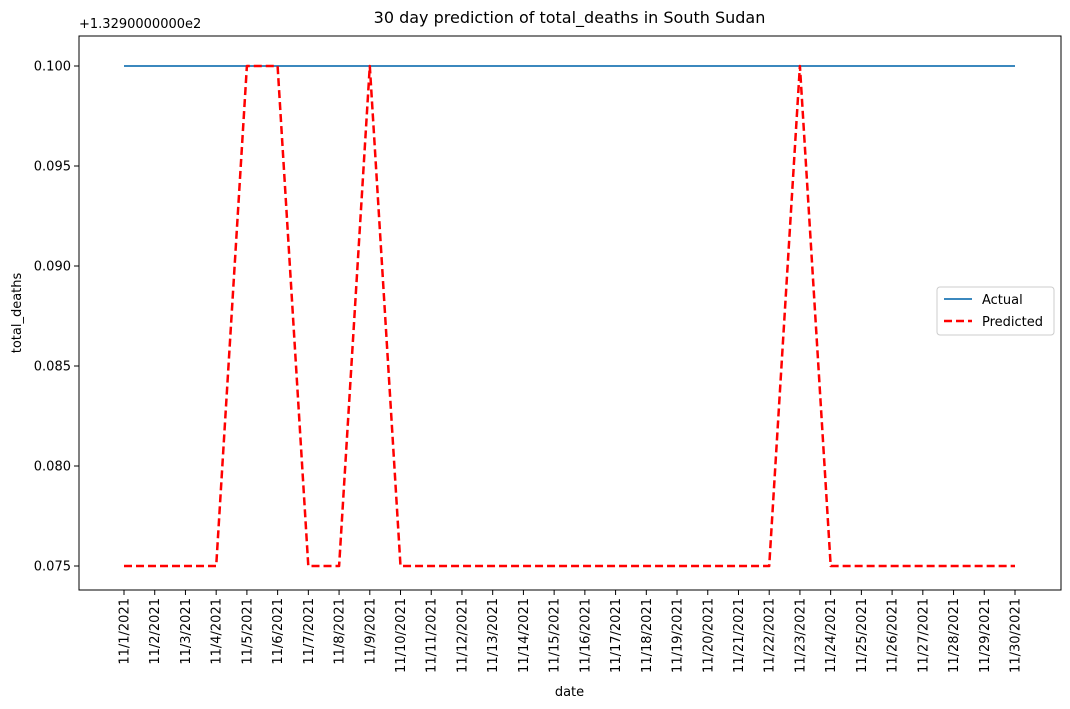 The width and height of the screenshot is (1070, 709). Describe the element at coordinates (555, 635) in the screenshot. I see `x-tick-label: 11/15/2021` at that location.